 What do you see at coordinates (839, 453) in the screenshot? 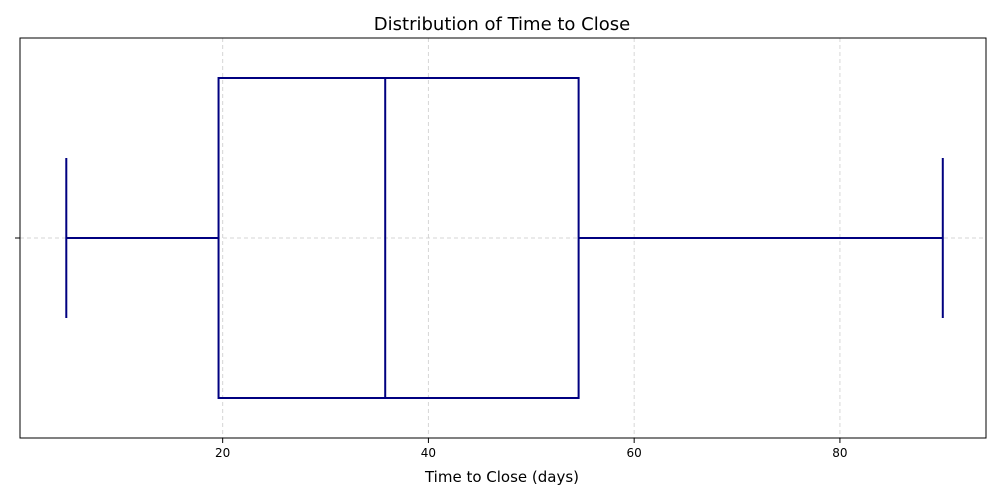
I see `x-tick-label: 80` at bounding box center [839, 453].